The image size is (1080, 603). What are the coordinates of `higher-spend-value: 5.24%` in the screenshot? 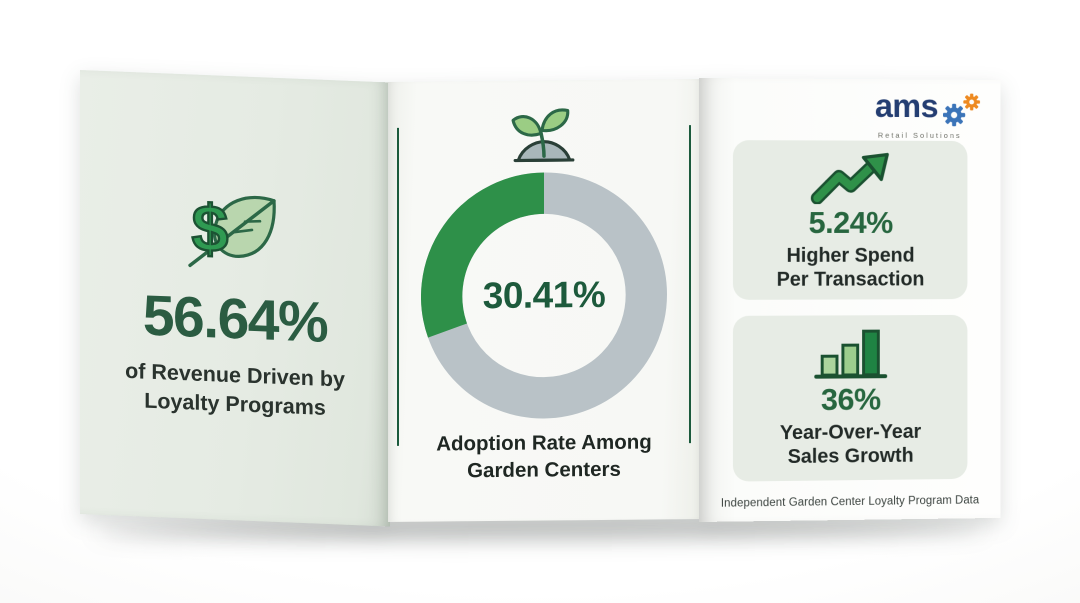 It's located at (850, 222).